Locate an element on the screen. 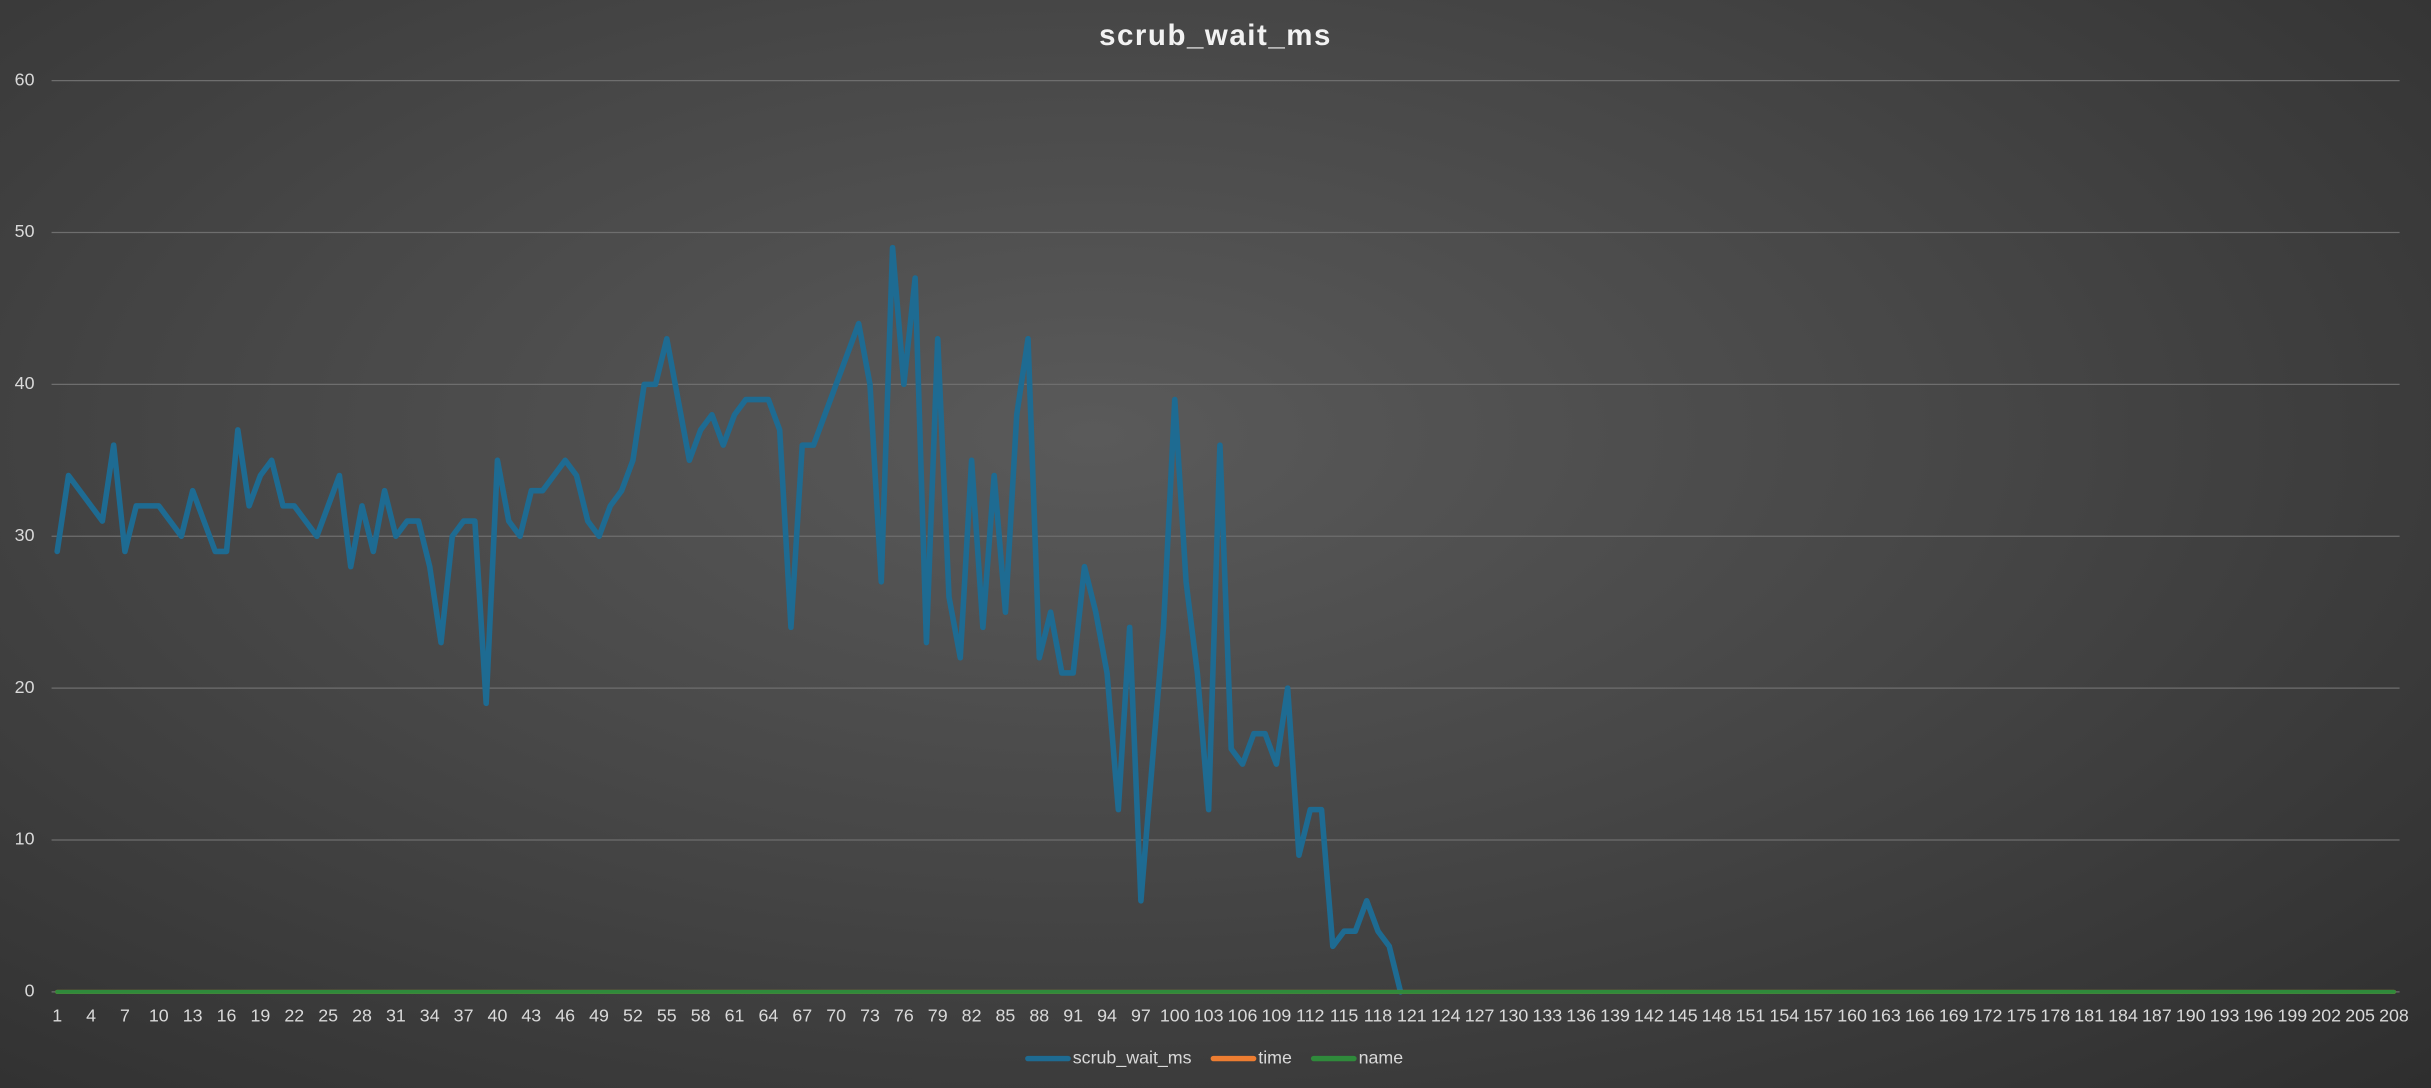 The width and height of the screenshot is (2431, 1088). x-tick-label: 145 is located at coordinates (1683, 1015).